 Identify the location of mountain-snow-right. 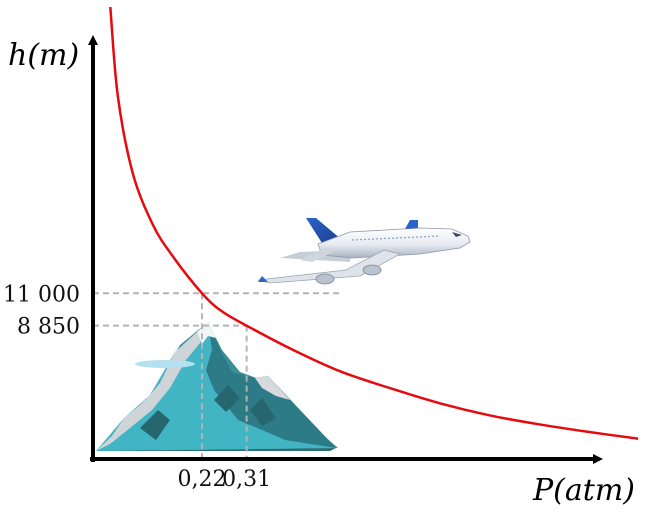
(272, 388).